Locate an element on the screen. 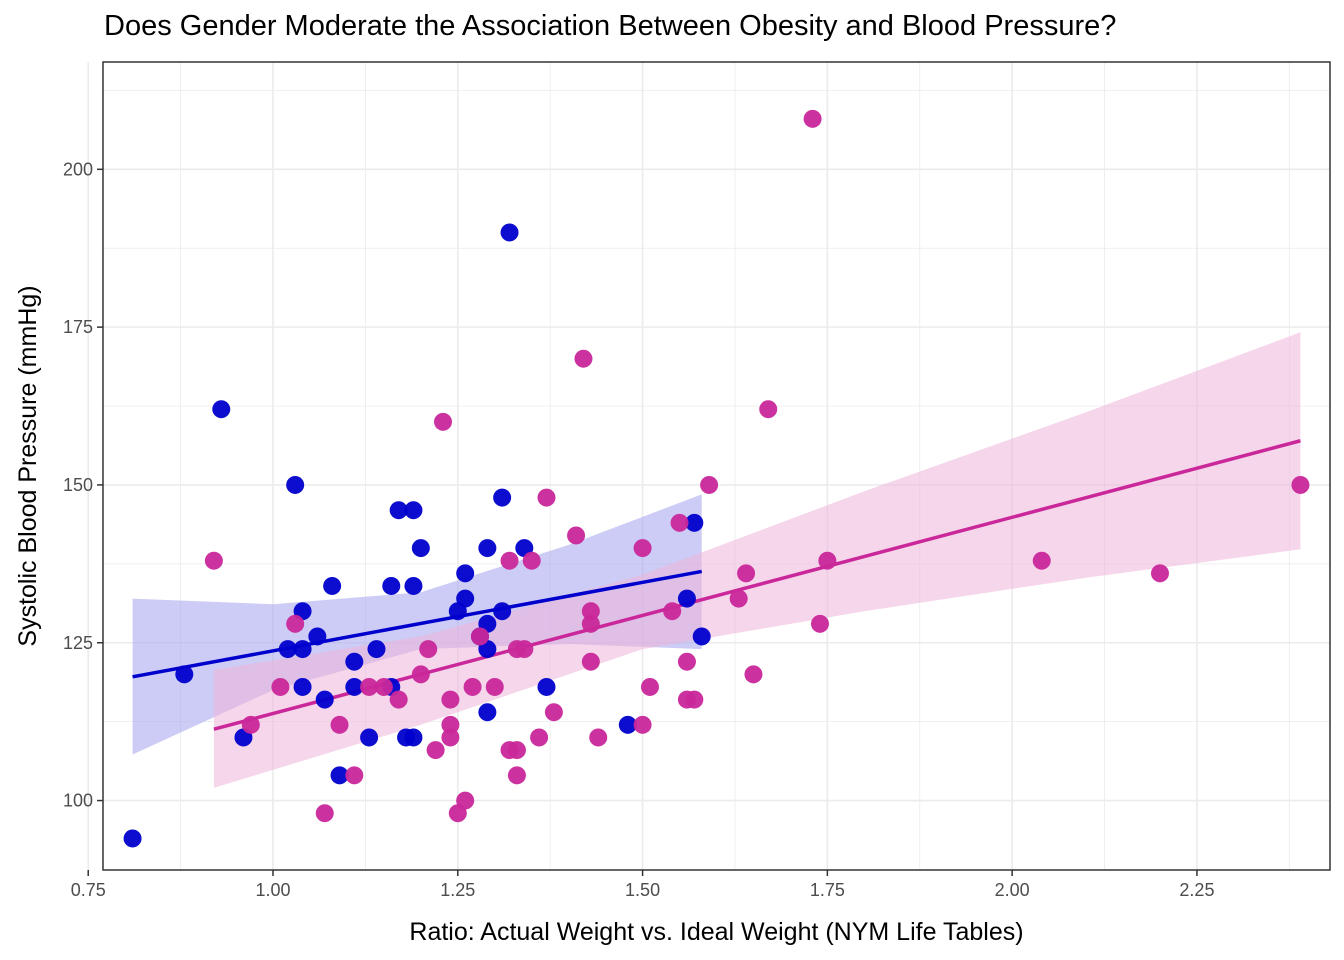 The image size is (1344, 960). x-tick-label: 2.00 is located at coordinates (1012, 890).